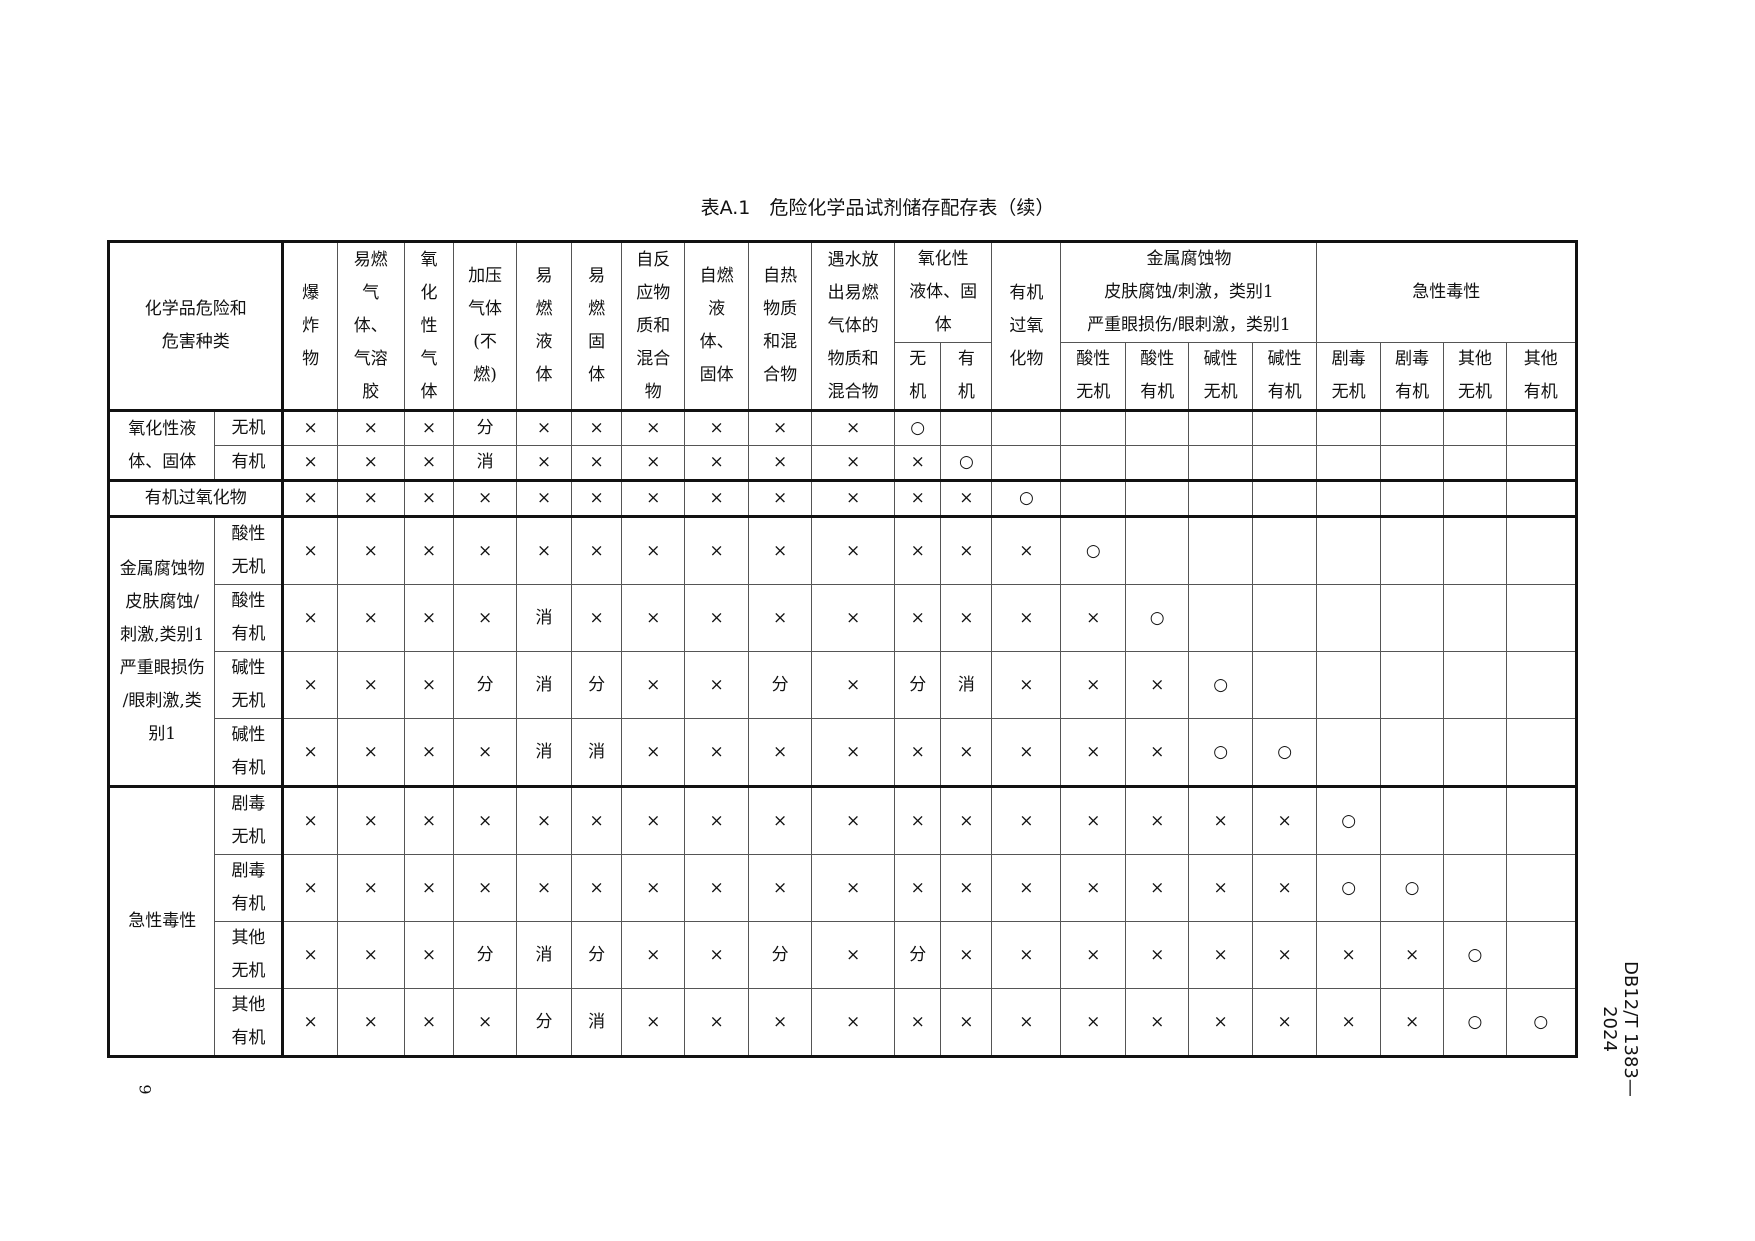  I want to click on col-header-oxidizing-organic: 有 机, so click(966, 377).